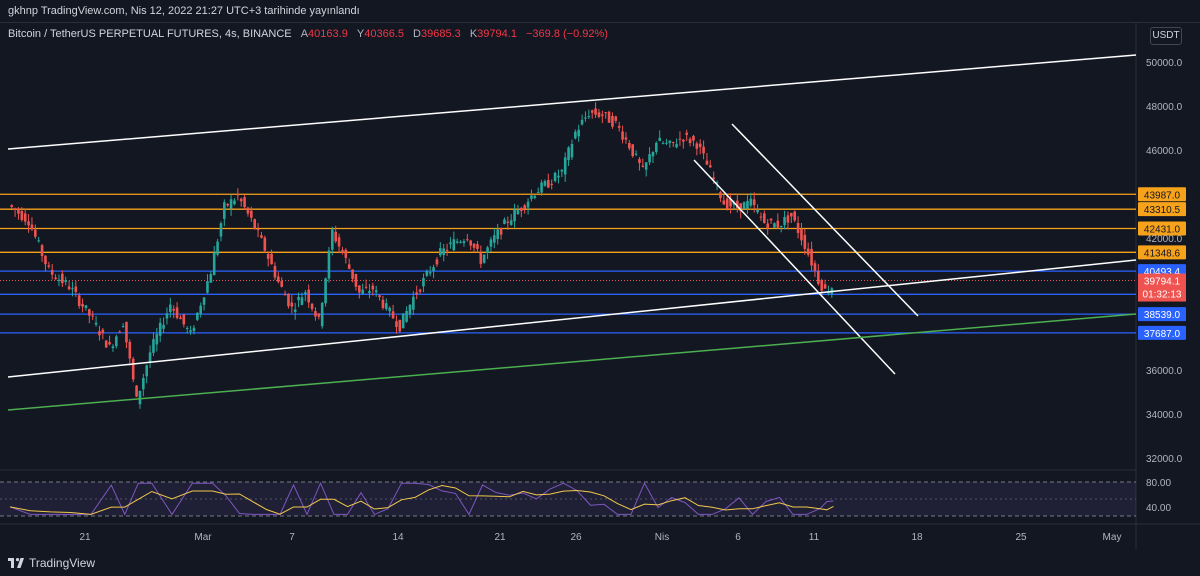 The height and width of the screenshot is (576, 1200). Describe the element at coordinates (1112, 537) in the screenshot. I see `x-tick-label: May` at that location.